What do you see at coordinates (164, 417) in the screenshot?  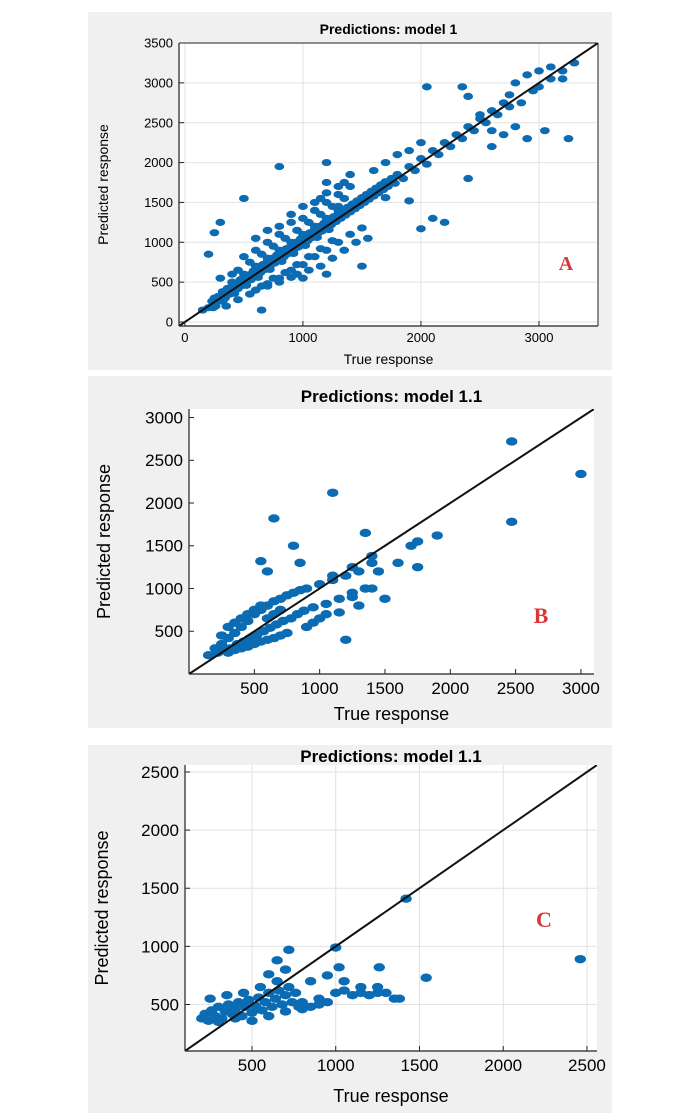 I see `y-tick-label: 3000` at bounding box center [164, 417].